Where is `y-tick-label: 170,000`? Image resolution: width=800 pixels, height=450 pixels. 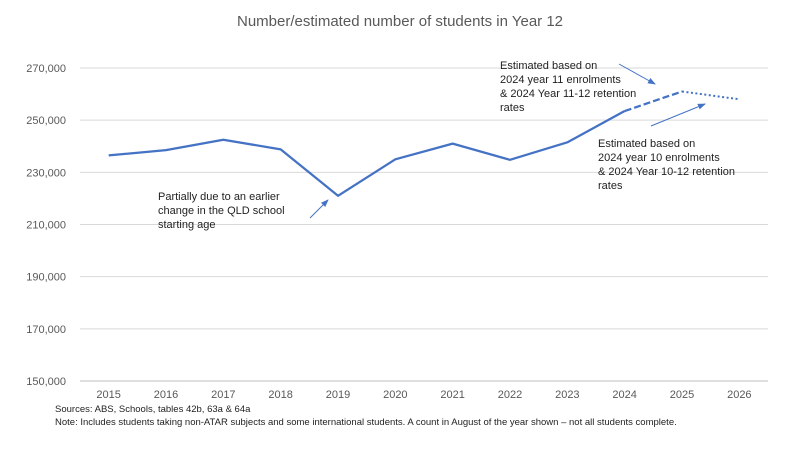
y-tick-label: 170,000 is located at coordinates (46, 330).